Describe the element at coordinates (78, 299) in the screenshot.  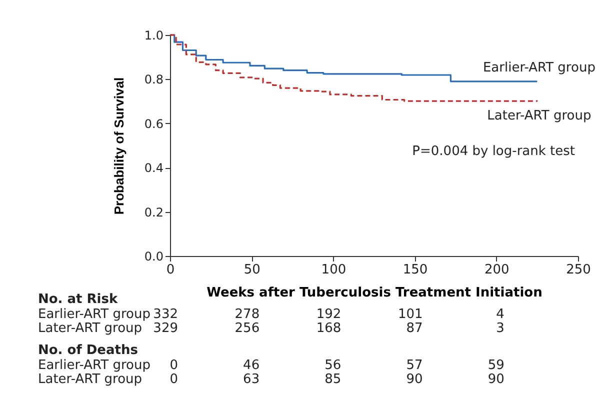
I see `text: No. at Risk` at that location.